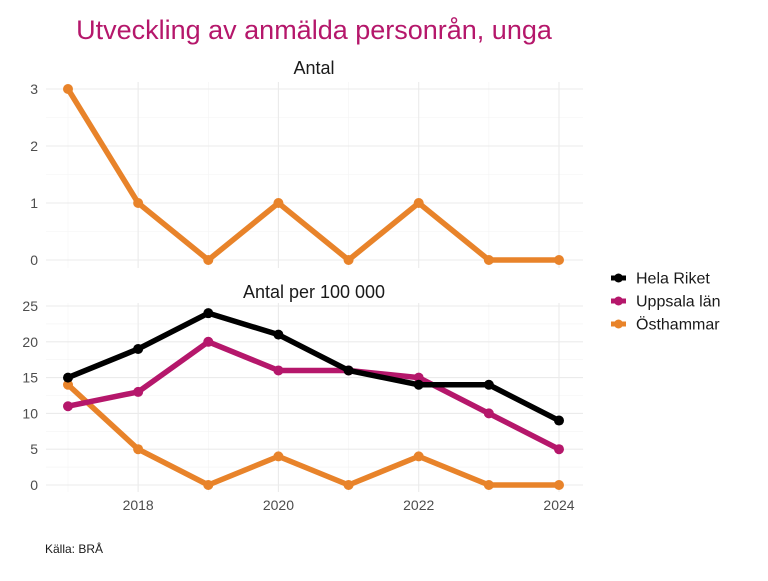  I want to click on series-hela-riket, so click(313, 367).